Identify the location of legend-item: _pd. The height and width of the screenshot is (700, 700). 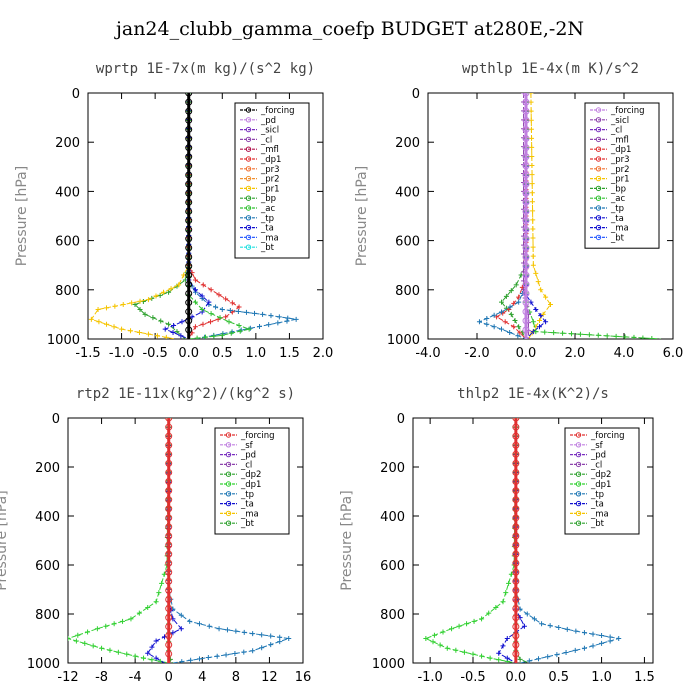
(598, 456).